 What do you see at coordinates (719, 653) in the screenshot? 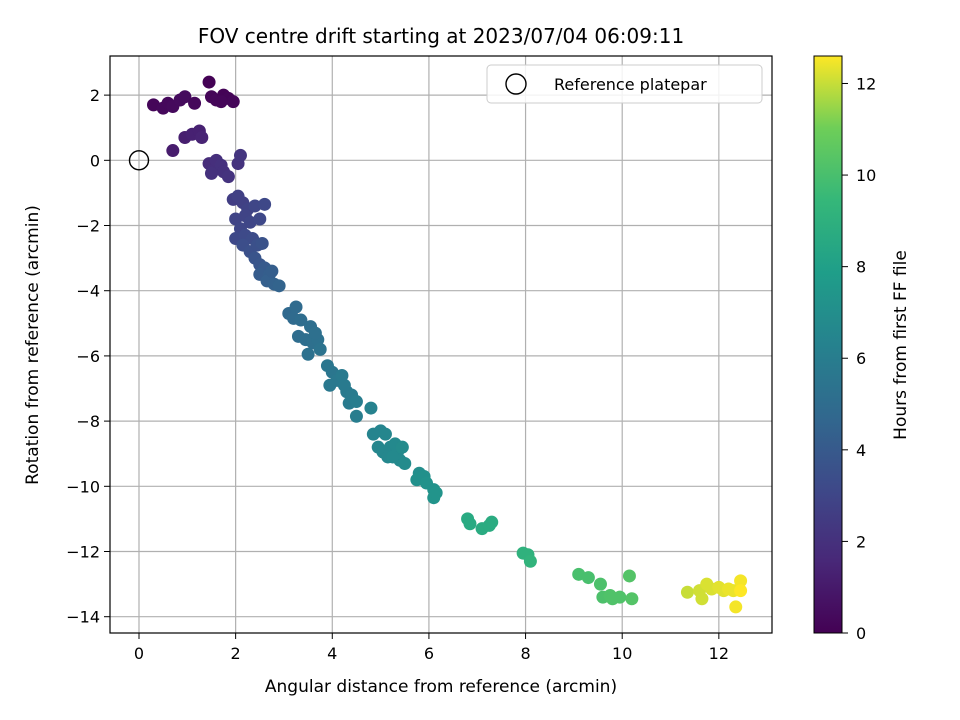
I see `x-tick-label: 12` at bounding box center [719, 653].